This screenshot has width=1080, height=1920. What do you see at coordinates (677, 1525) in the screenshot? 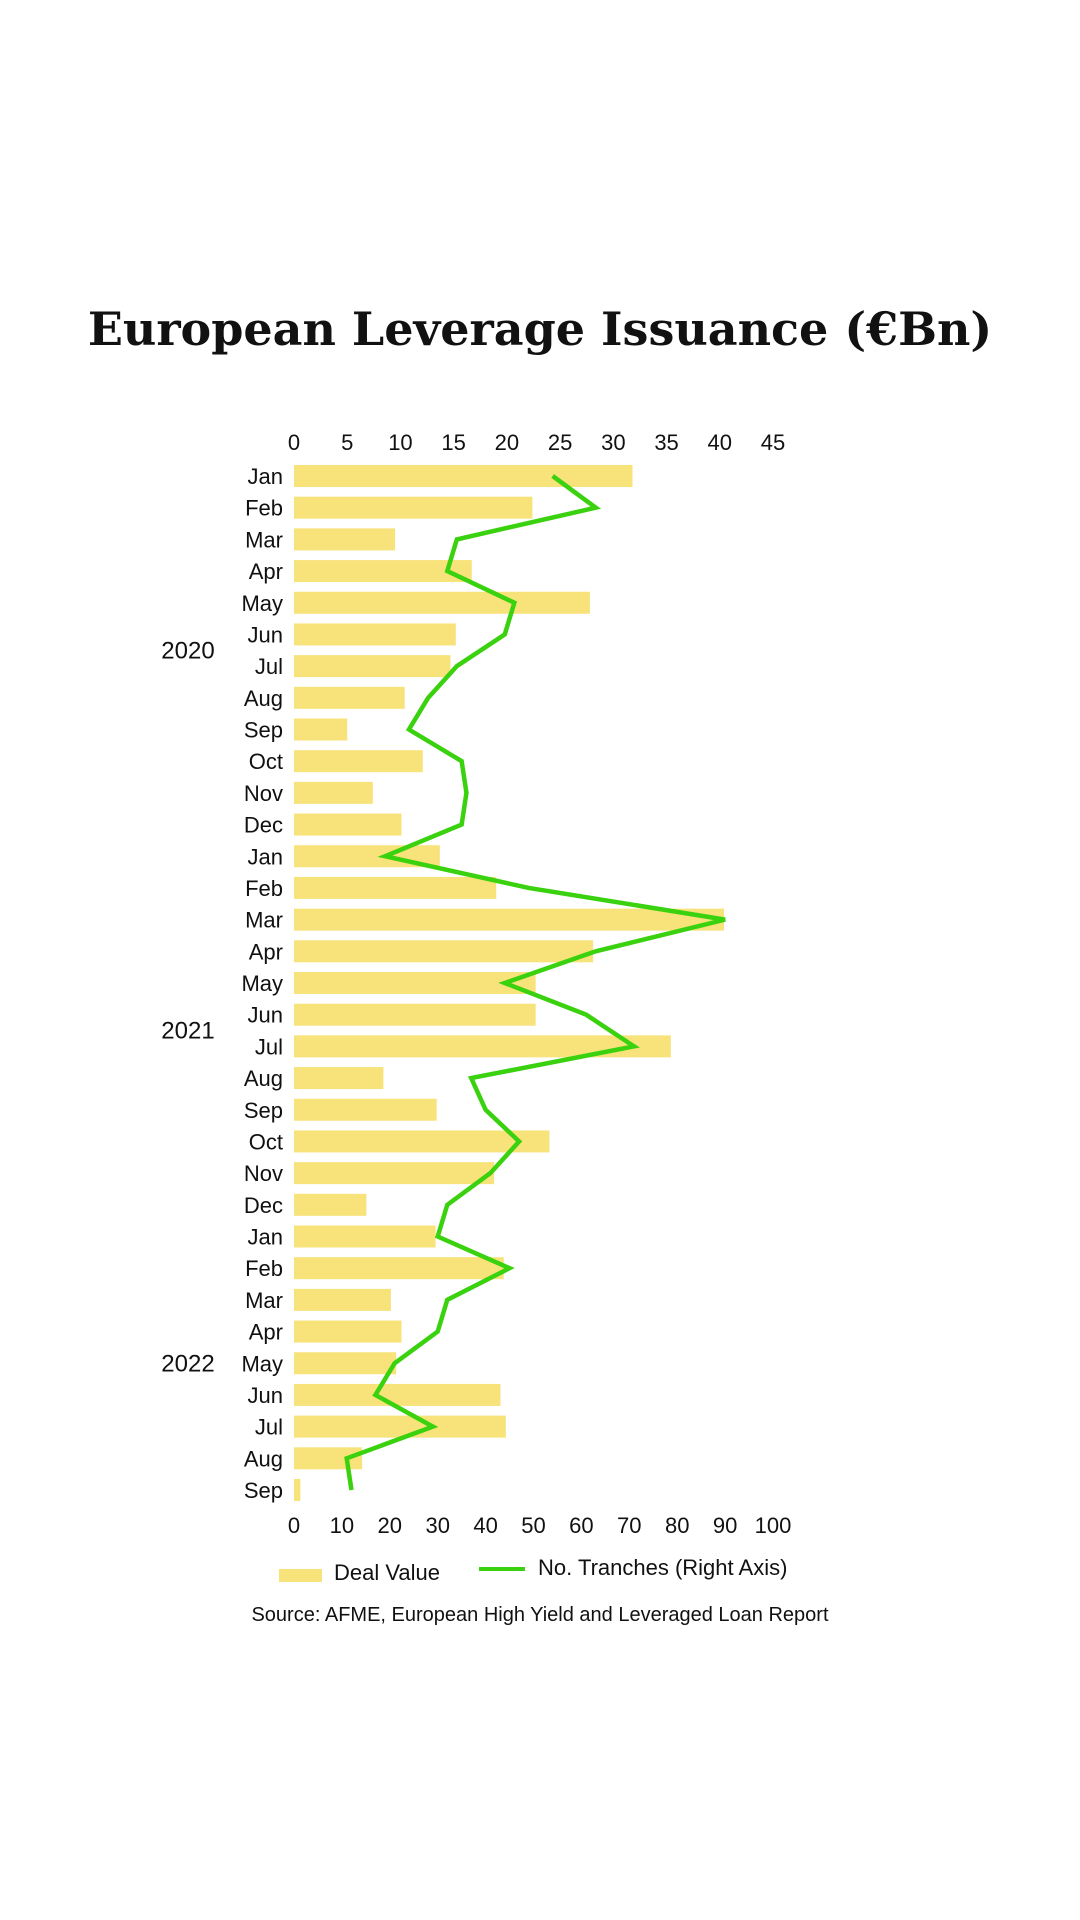
I see `bottom-tick-label: 80` at bounding box center [677, 1525].